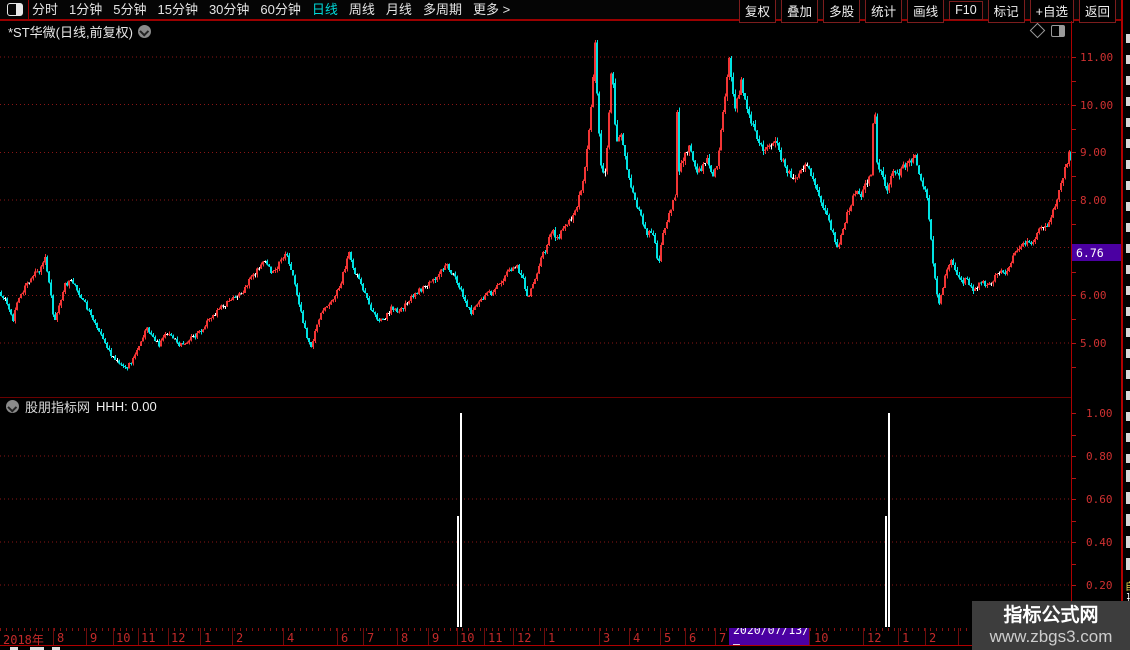  Describe the element at coordinates (45, 9) in the screenshot. I see `period-menu-item: 分时` at that location.